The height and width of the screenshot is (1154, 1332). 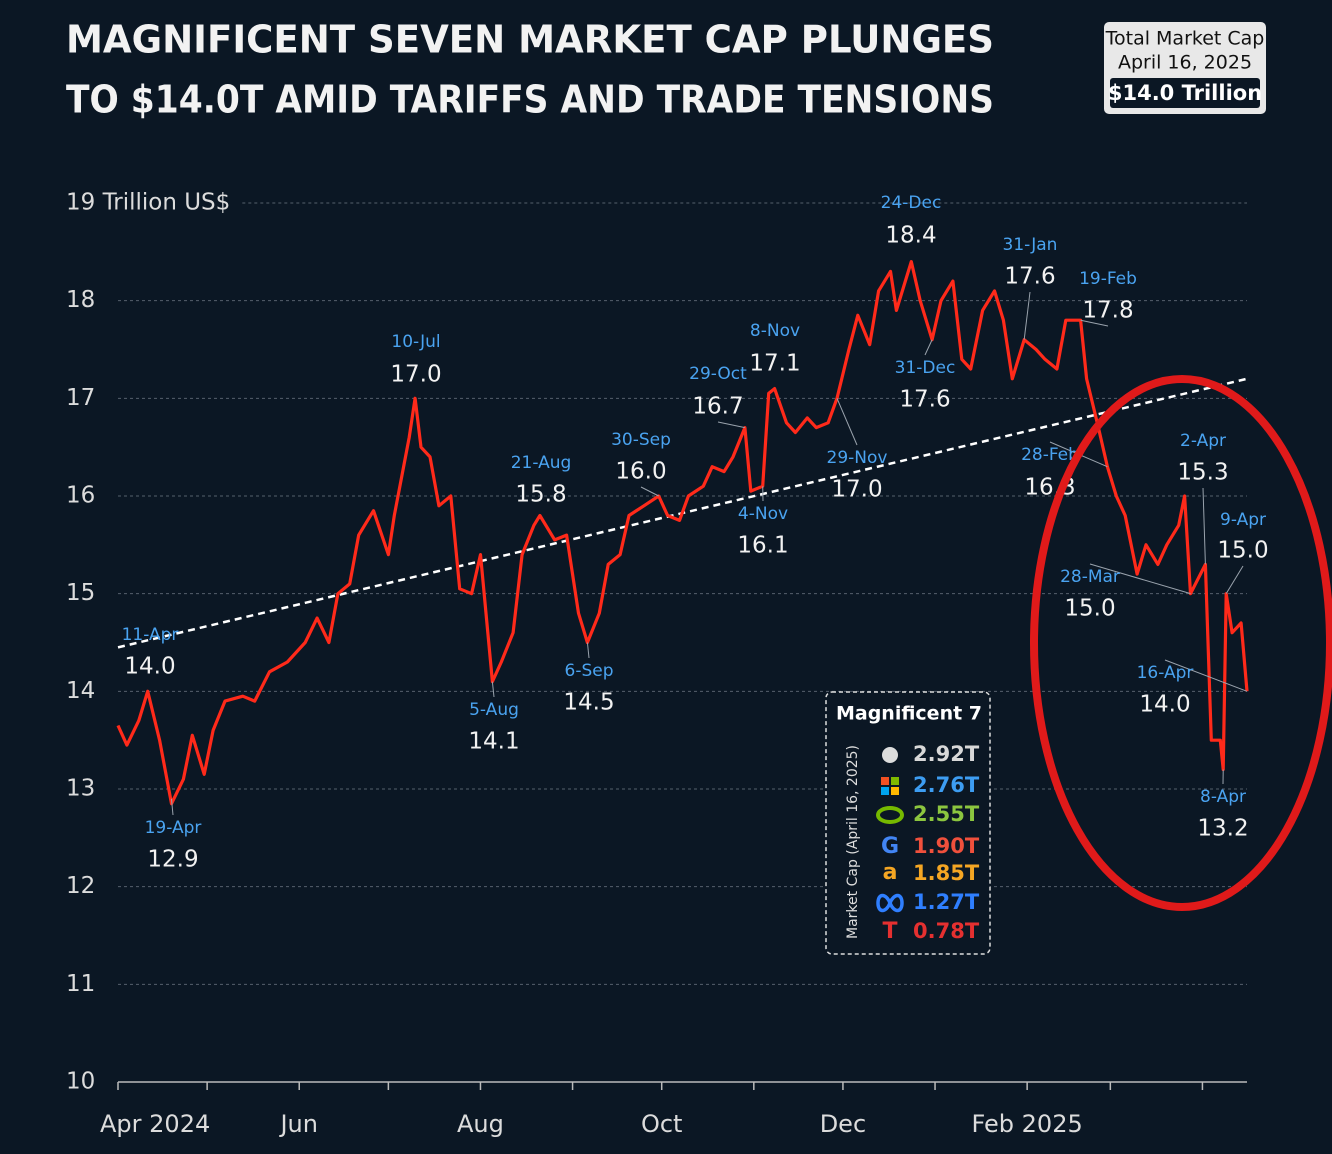 I want to click on annotation-date: 28-Feb, so click(x=1050, y=455).